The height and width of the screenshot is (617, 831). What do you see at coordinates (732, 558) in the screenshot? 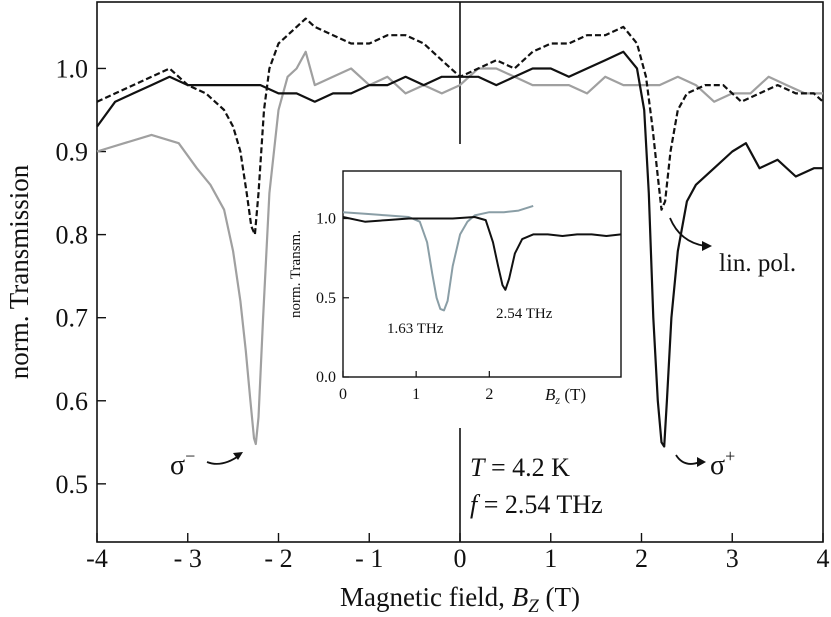
I see `x-tick-label: 3` at bounding box center [732, 558].